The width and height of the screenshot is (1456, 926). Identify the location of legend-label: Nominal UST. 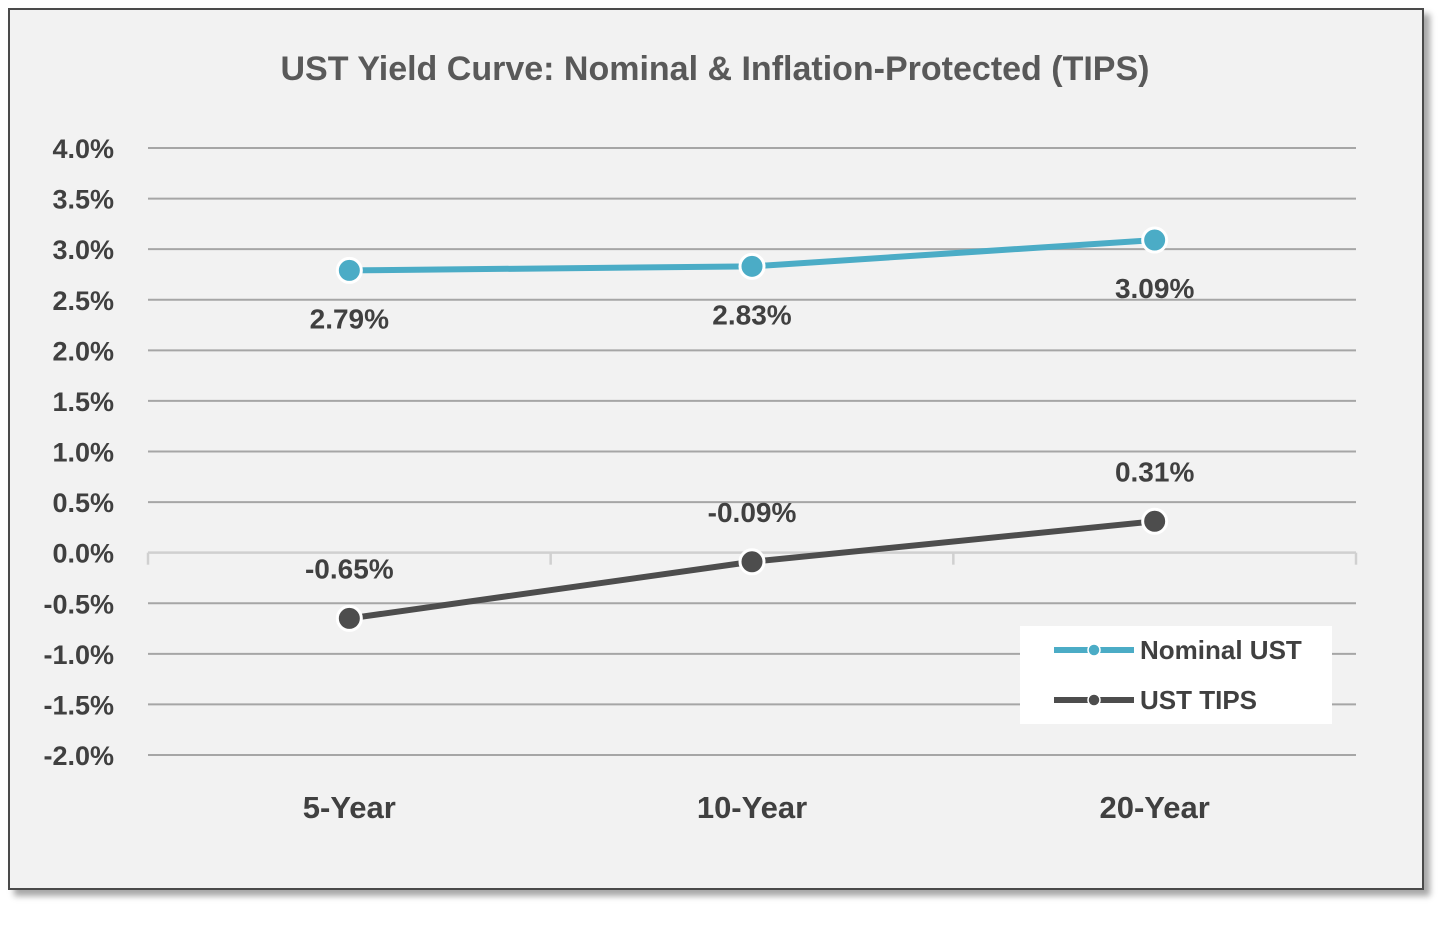
(1221, 650).